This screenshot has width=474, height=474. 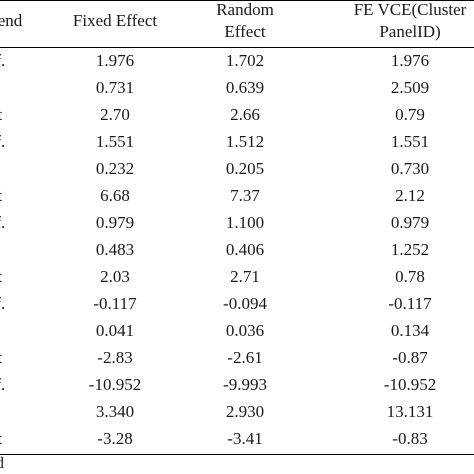 What do you see at coordinates (410, 384) in the screenshot?
I see `cell-fe-vce-cluster: -10.952` at bounding box center [410, 384].